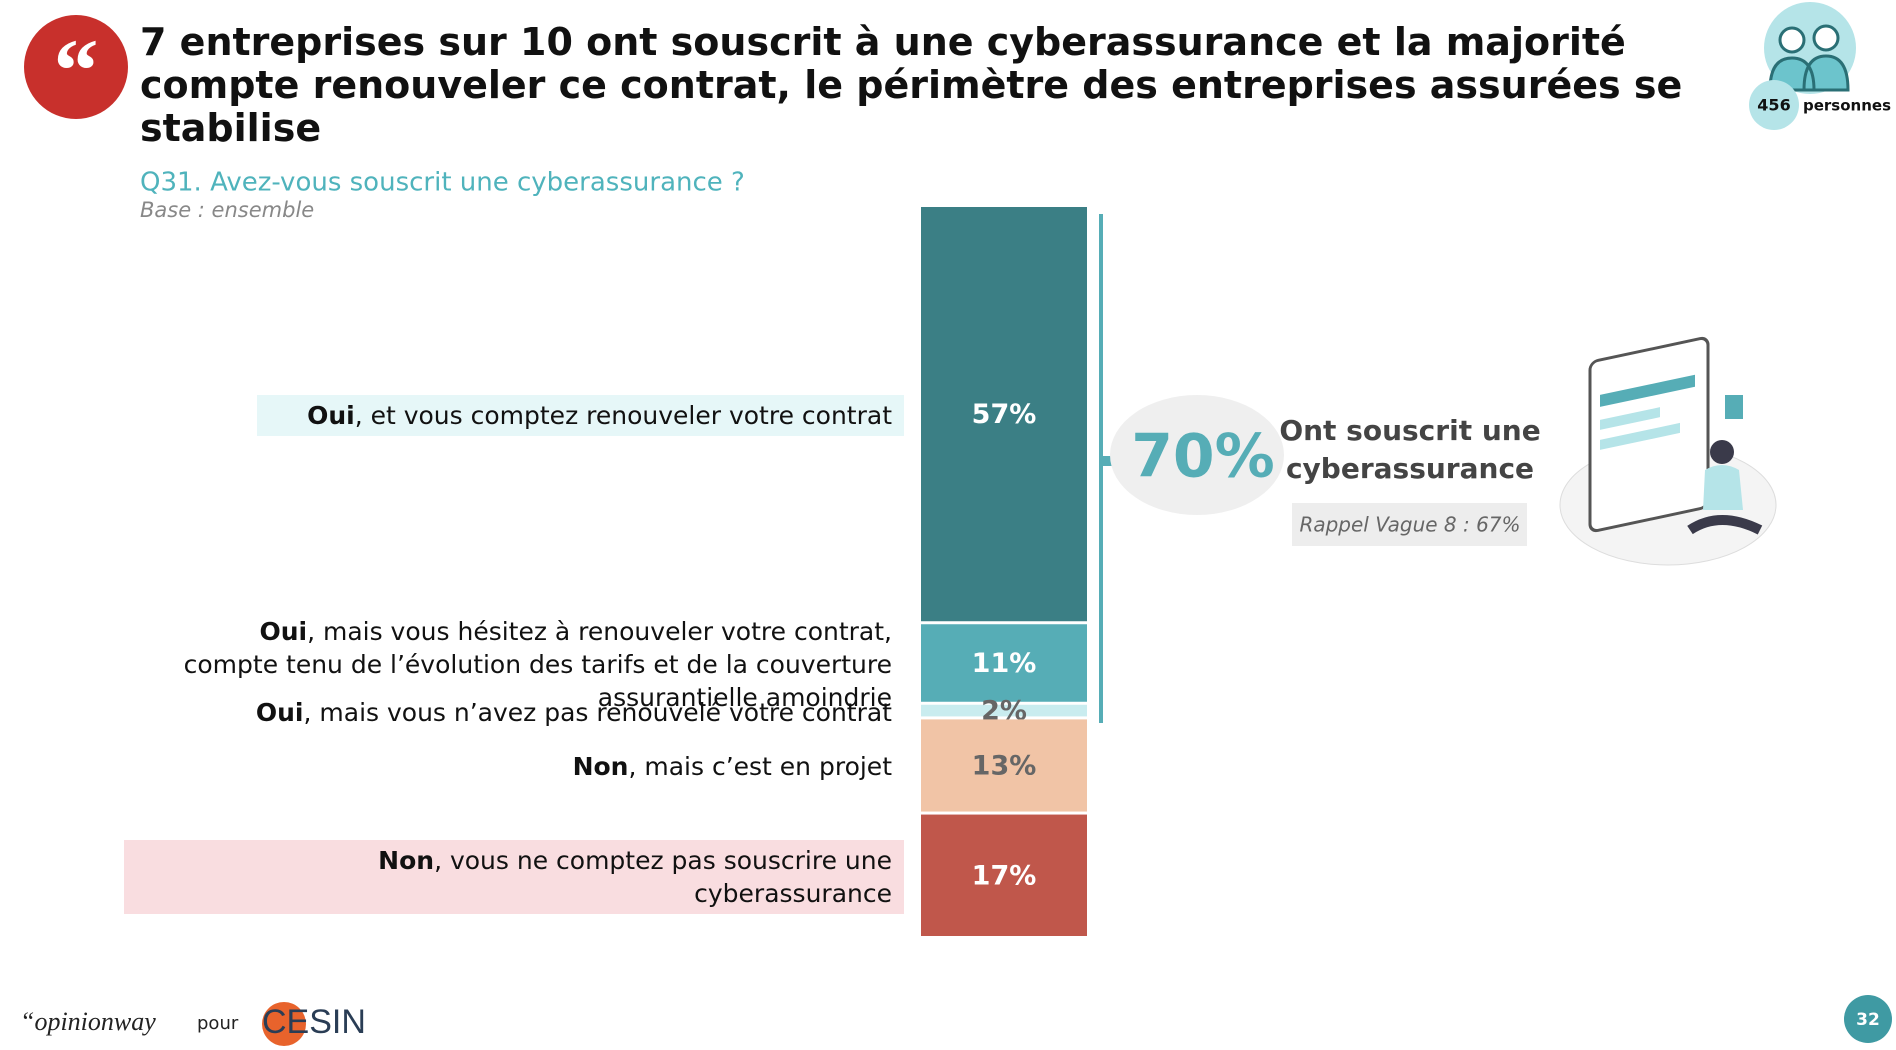 The height and width of the screenshot is (1050, 1896). I want to click on client: CESIN, so click(314, 1022).